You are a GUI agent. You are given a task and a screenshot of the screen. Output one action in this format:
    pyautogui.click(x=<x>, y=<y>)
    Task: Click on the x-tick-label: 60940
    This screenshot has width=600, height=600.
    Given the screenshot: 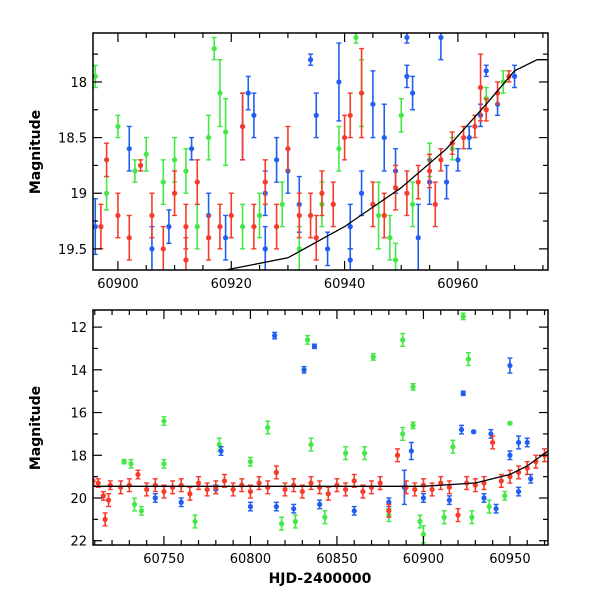 What is the action you would take?
    pyautogui.click(x=344, y=284)
    